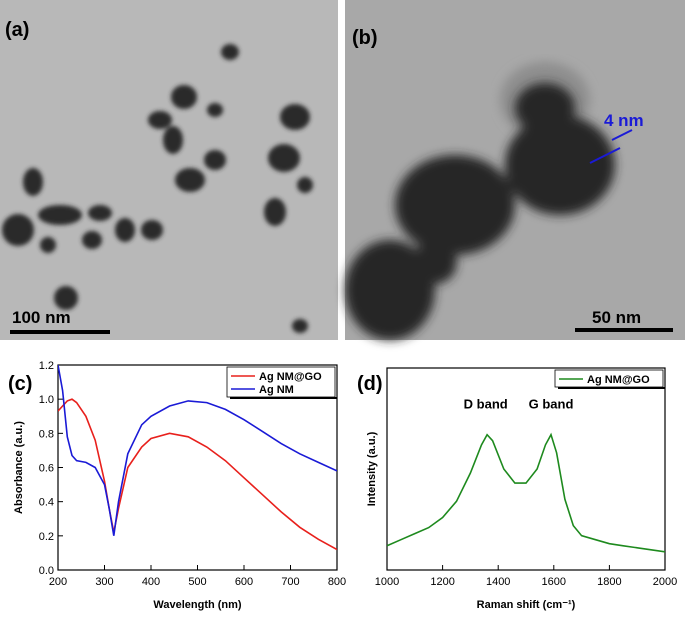 The image size is (685, 620). I want to click on annotation: G band, so click(551, 403).